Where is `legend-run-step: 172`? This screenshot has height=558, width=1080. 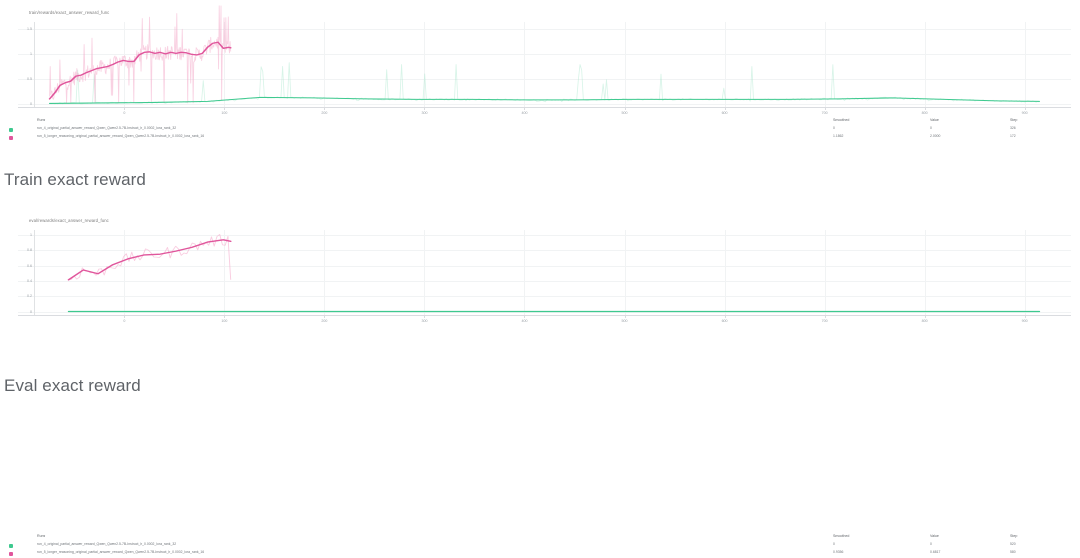
legend-run-step: 172 is located at coordinates (1013, 136).